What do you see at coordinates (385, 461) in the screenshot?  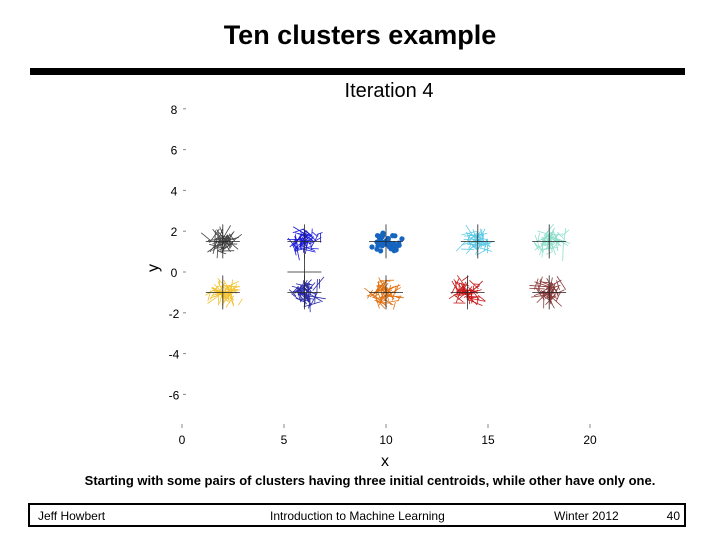 I see `x-axis-label: x` at bounding box center [385, 461].